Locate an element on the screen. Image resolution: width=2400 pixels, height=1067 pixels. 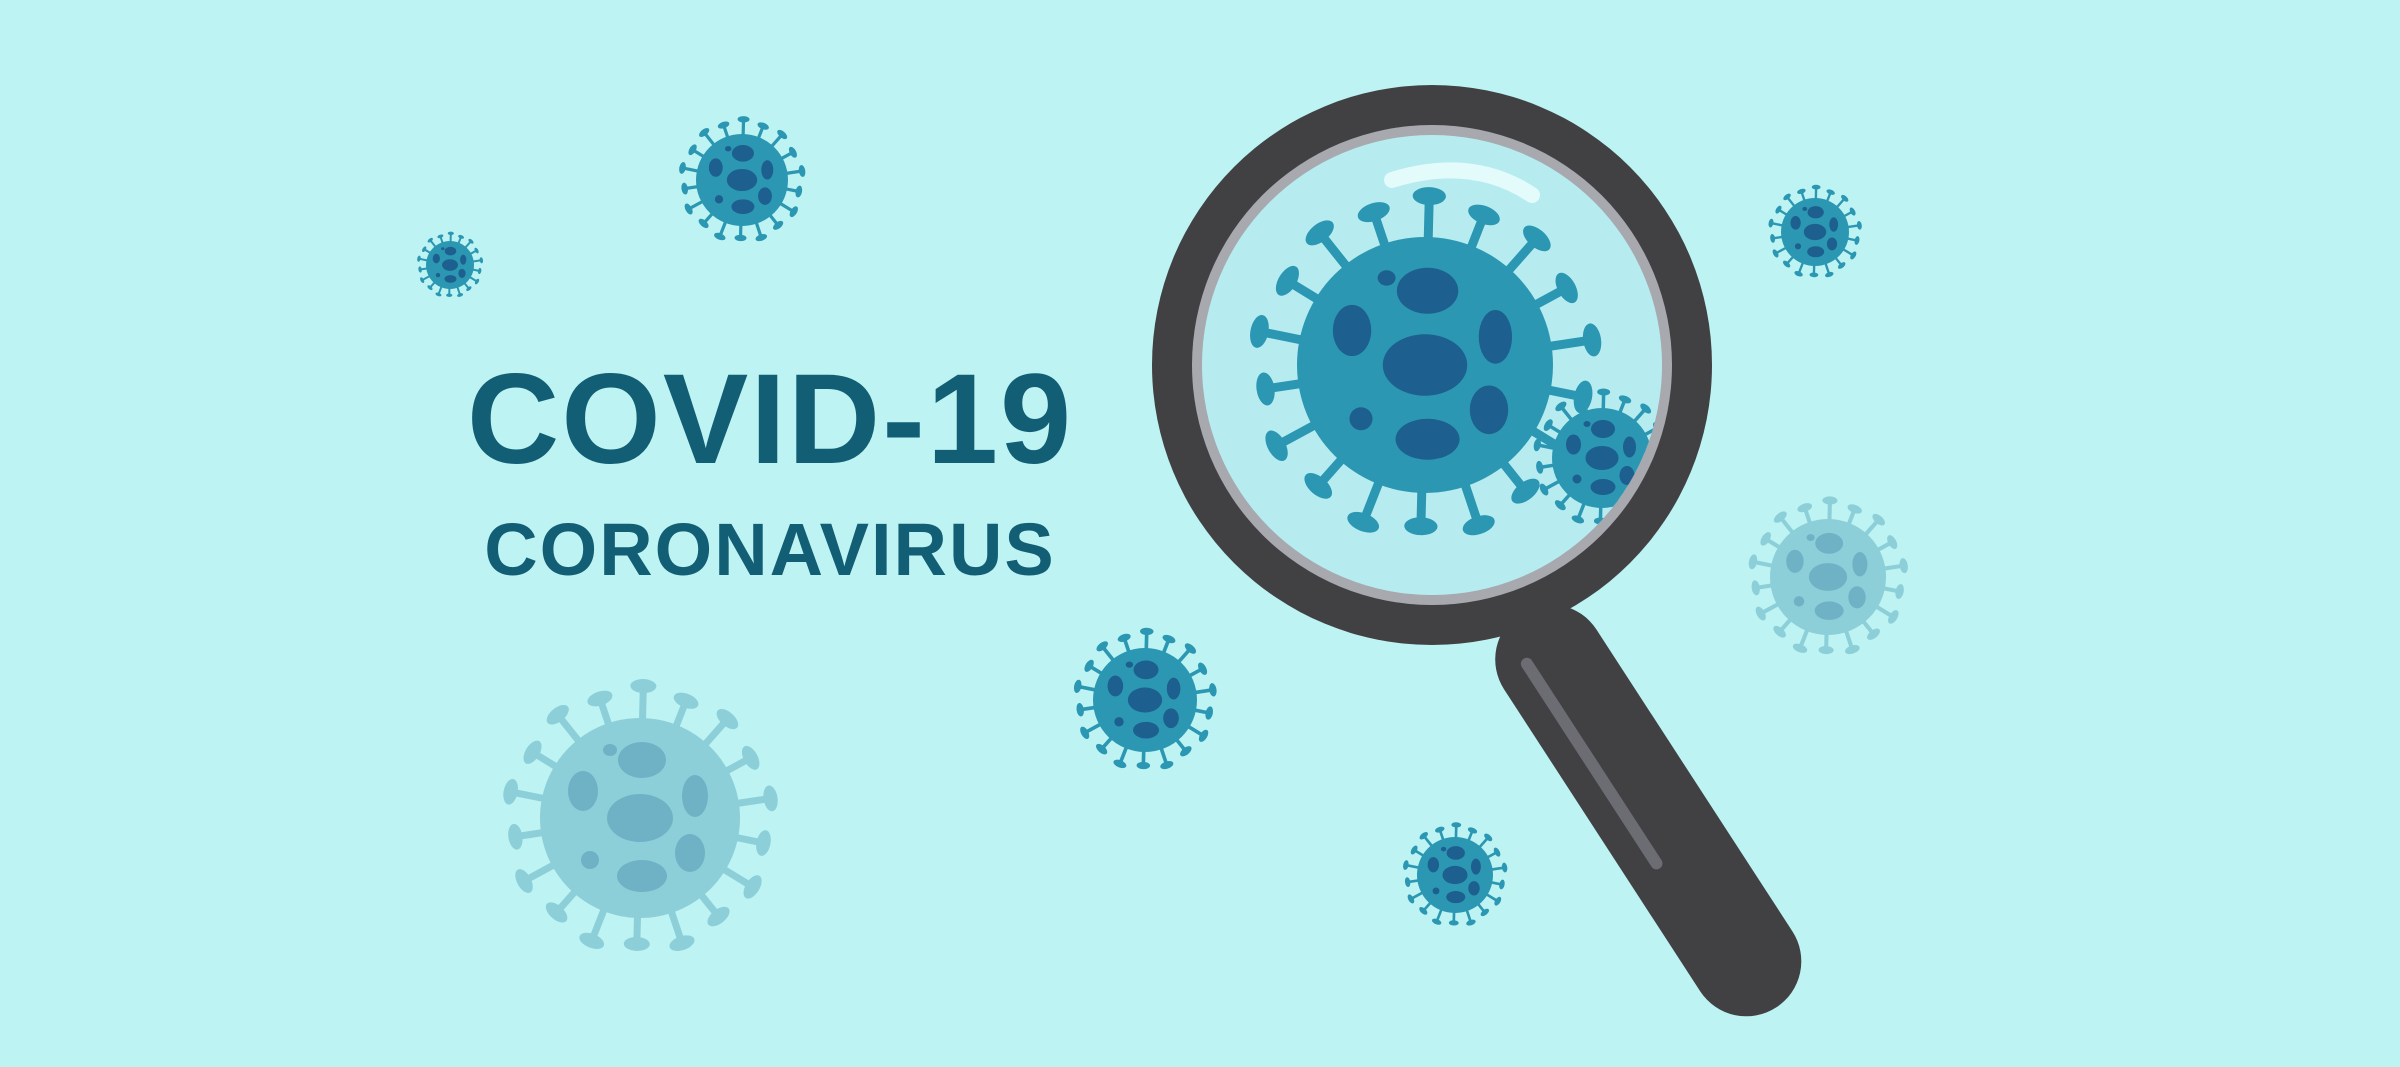
subtitle: CORONAVIRUS is located at coordinates (770, 549).